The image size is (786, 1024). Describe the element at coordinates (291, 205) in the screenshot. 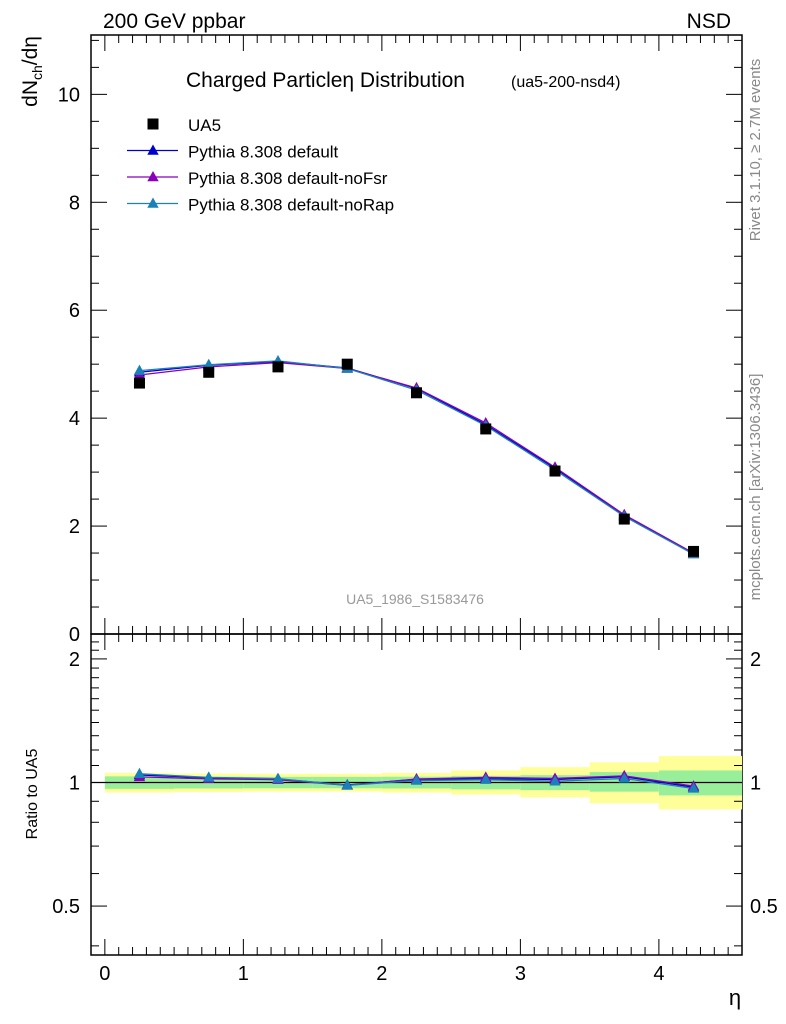

I see `legend-label-2: Pythia 8.308 default-noRap` at that location.